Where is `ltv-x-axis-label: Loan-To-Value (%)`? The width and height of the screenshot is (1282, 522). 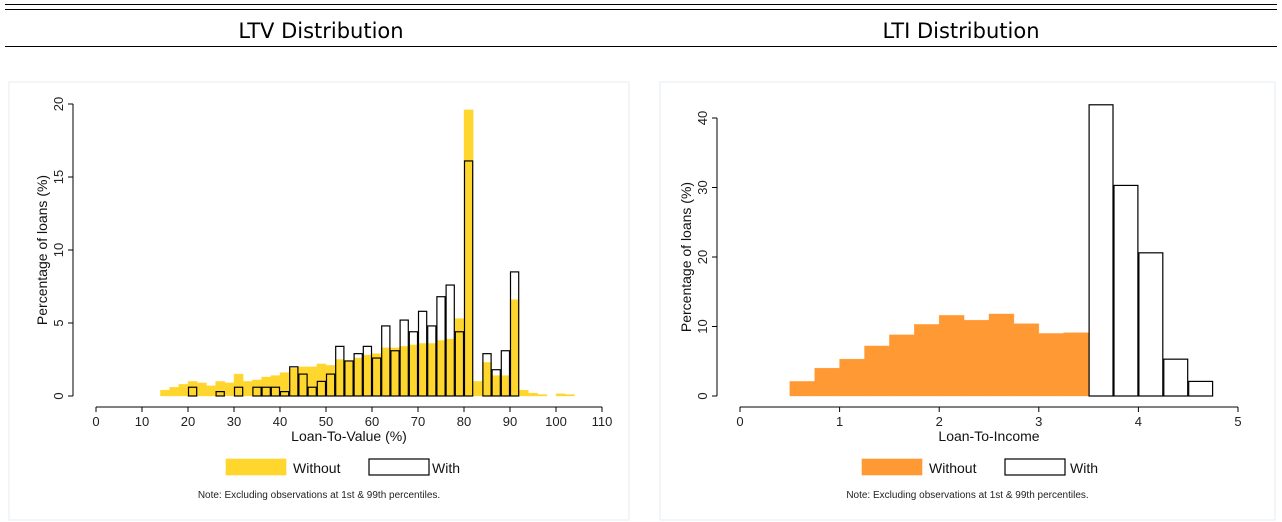 ltv-x-axis-label: Loan-To-Value (%) is located at coordinates (349, 436).